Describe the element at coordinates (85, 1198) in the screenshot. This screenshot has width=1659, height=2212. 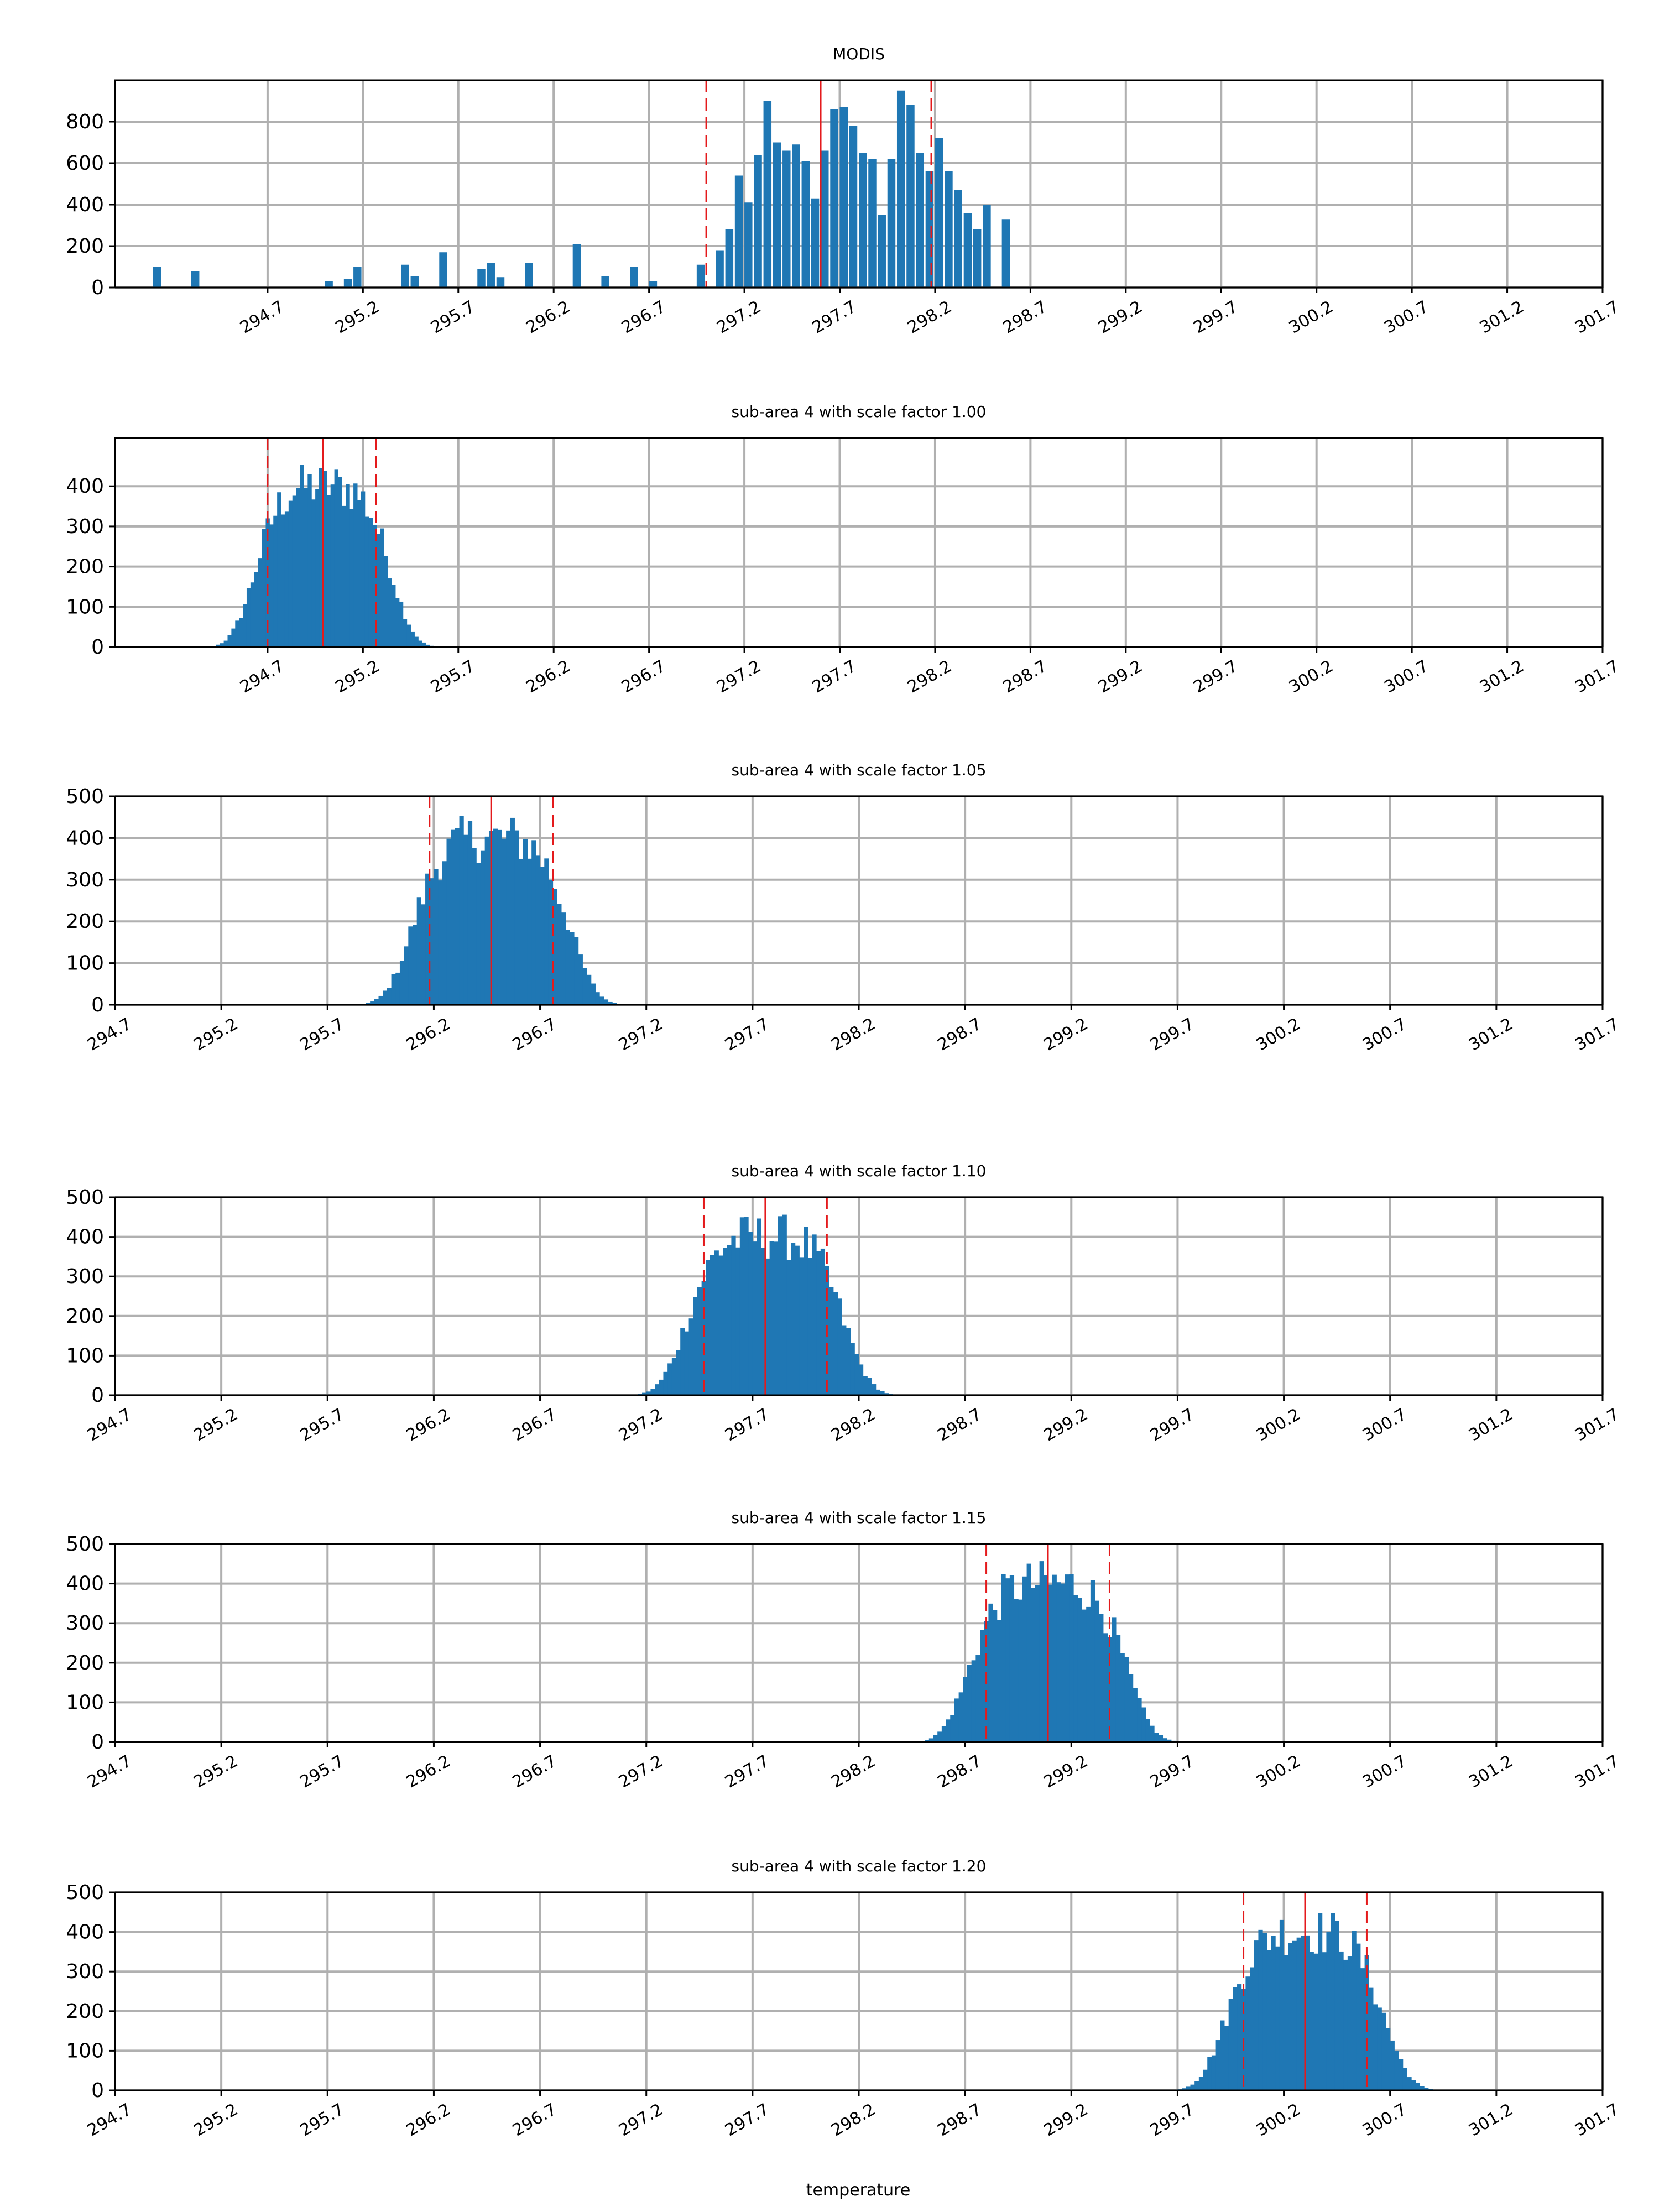
I see `y-tick-label: 500` at that location.